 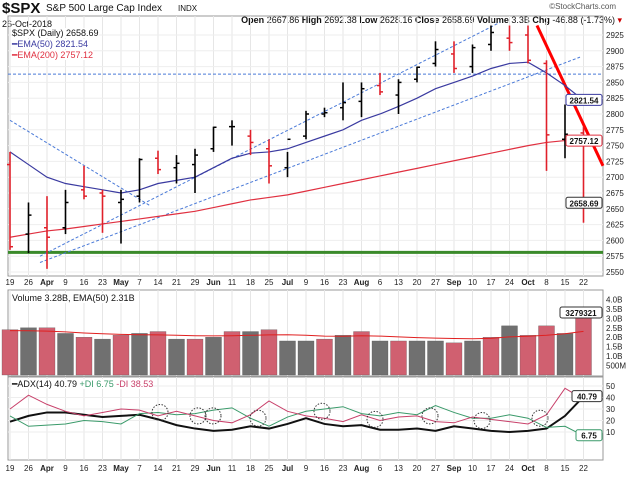 What do you see at coordinates (565, 468) in the screenshot?
I see `x-tick-label: 15` at bounding box center [565, 468].